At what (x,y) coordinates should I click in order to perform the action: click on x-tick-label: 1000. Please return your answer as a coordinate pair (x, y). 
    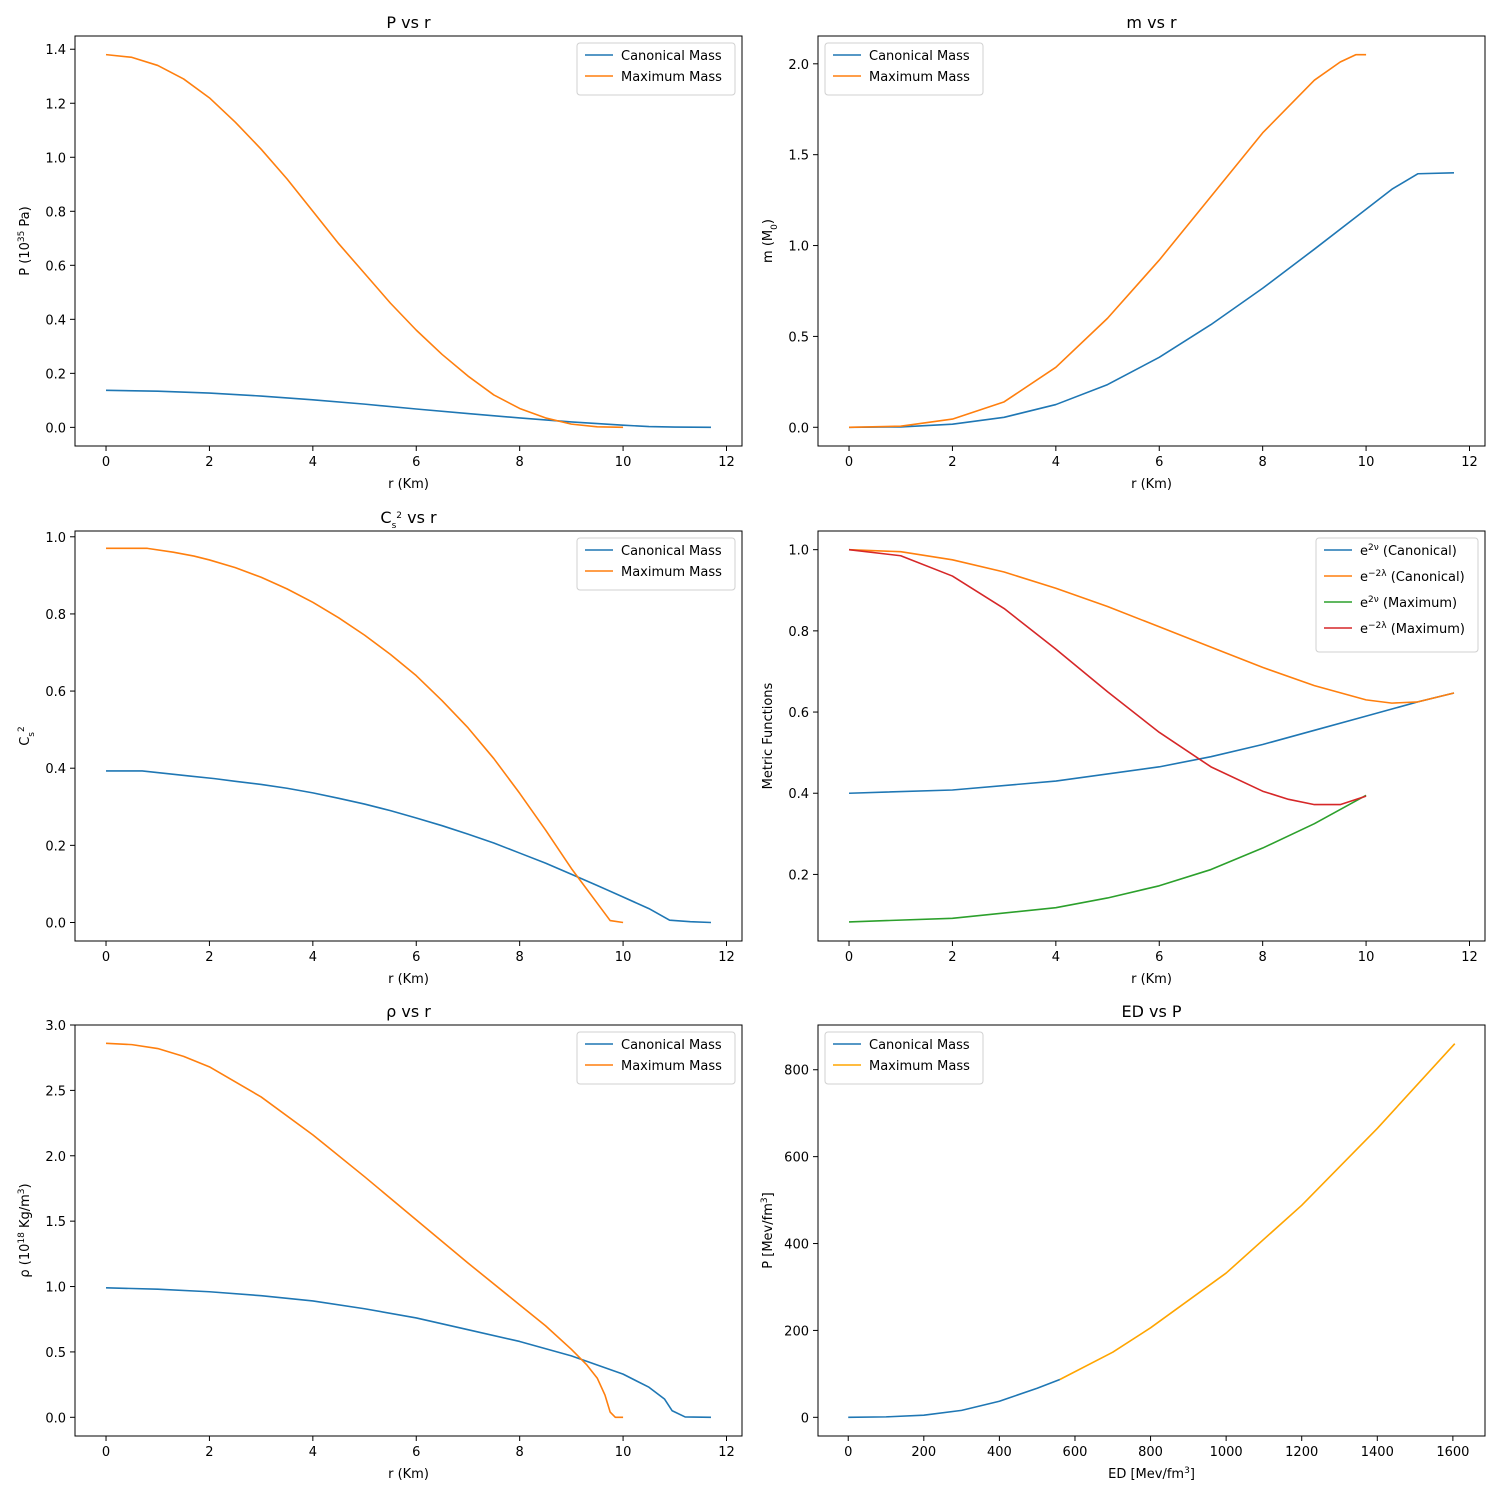
    Looking at the image, I should click on (1226, 1452).